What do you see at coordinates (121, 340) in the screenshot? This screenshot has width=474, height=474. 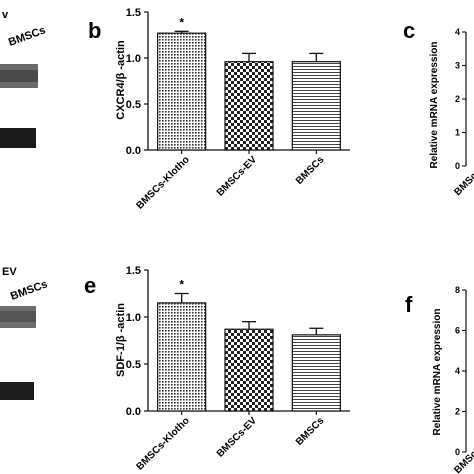 I see `y-axis-label: SDF-1/β -actin` at bounding box center [121, 340].